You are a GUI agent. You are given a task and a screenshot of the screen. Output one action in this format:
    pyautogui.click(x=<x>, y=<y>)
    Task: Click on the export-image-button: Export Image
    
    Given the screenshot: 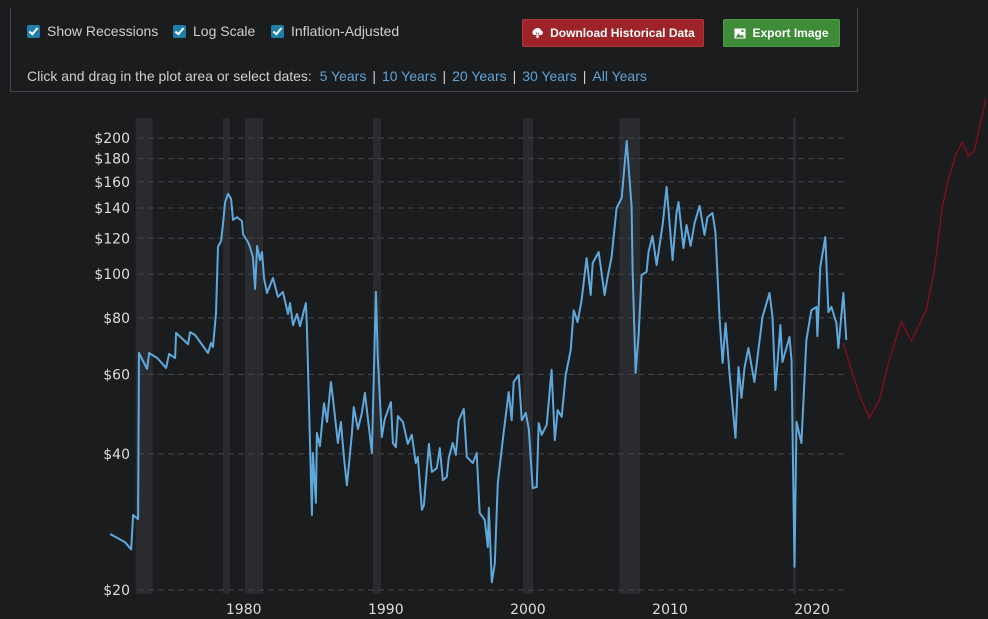 What is the action you would take?
    pyautogui.click(x=781, y=33)
    